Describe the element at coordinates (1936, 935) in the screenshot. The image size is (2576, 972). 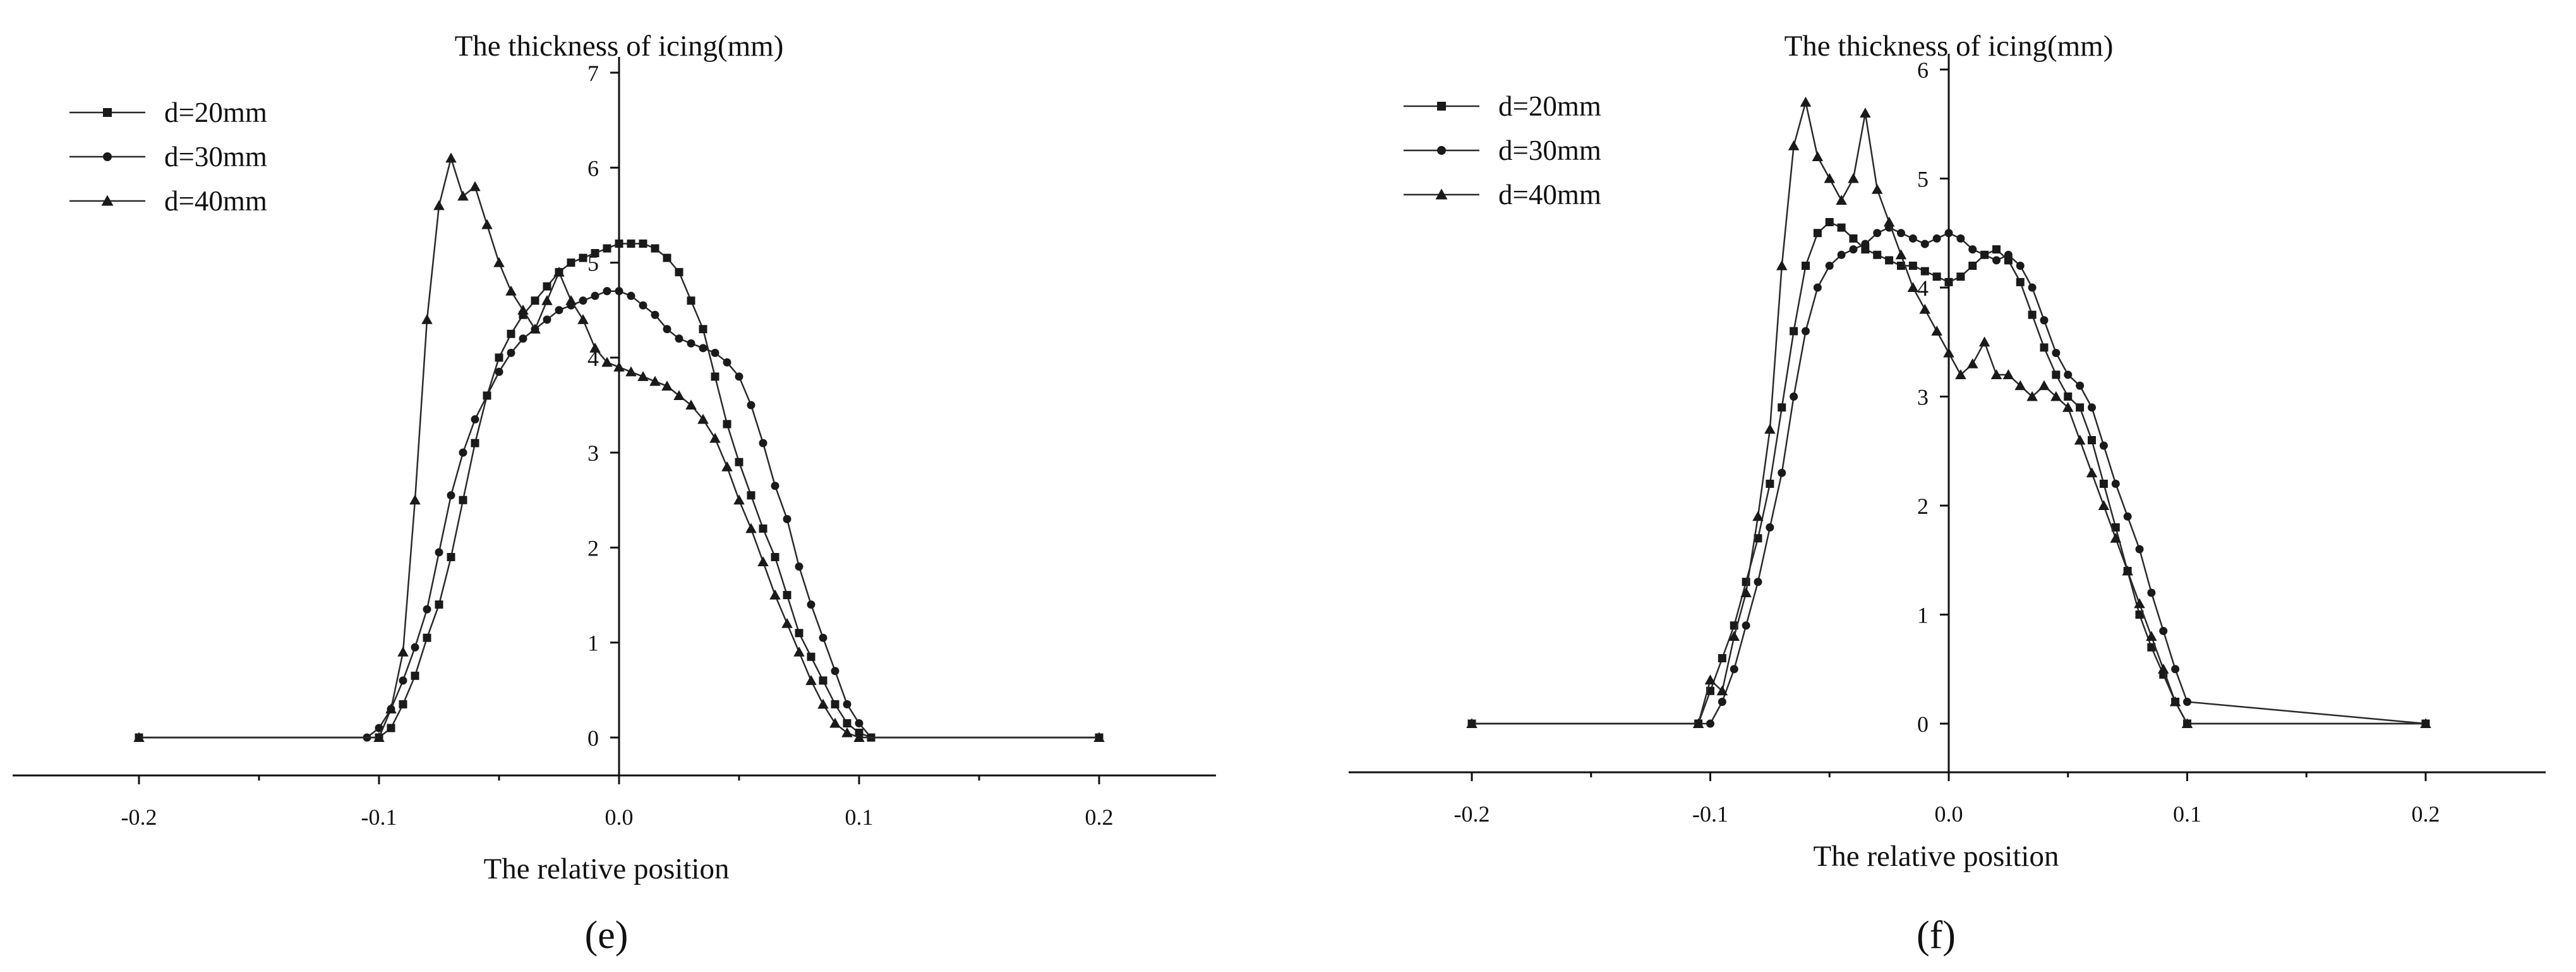
I see `panel-label: (f)` at that location.